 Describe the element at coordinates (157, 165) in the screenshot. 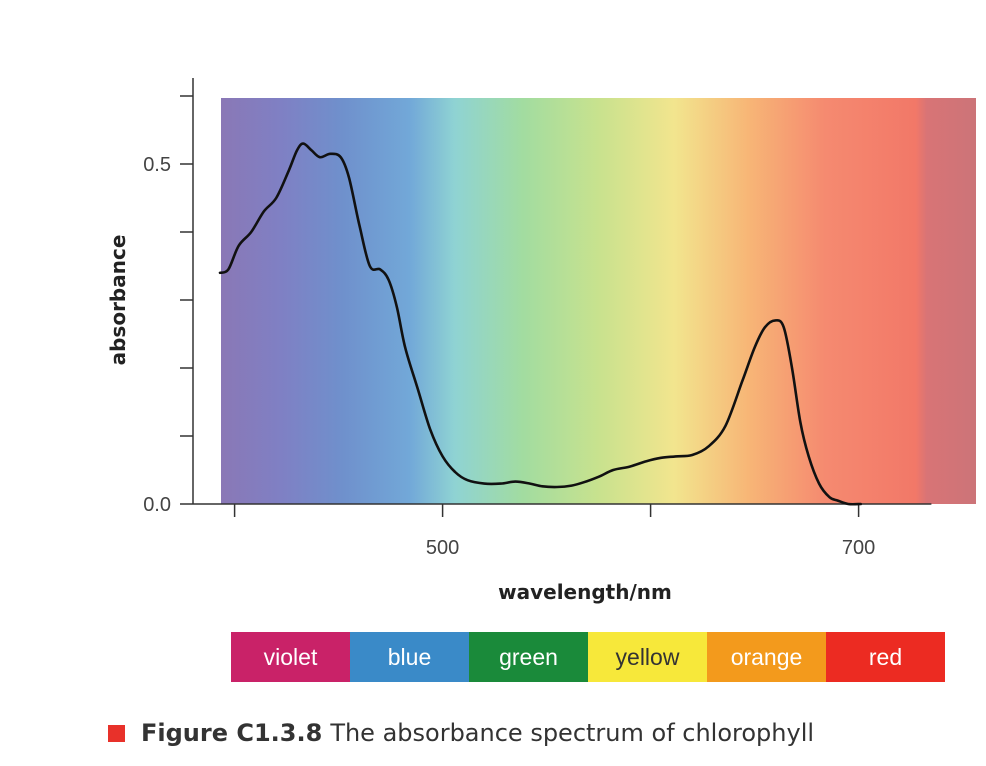

I see `y-tick-label: 0.5` at that location.